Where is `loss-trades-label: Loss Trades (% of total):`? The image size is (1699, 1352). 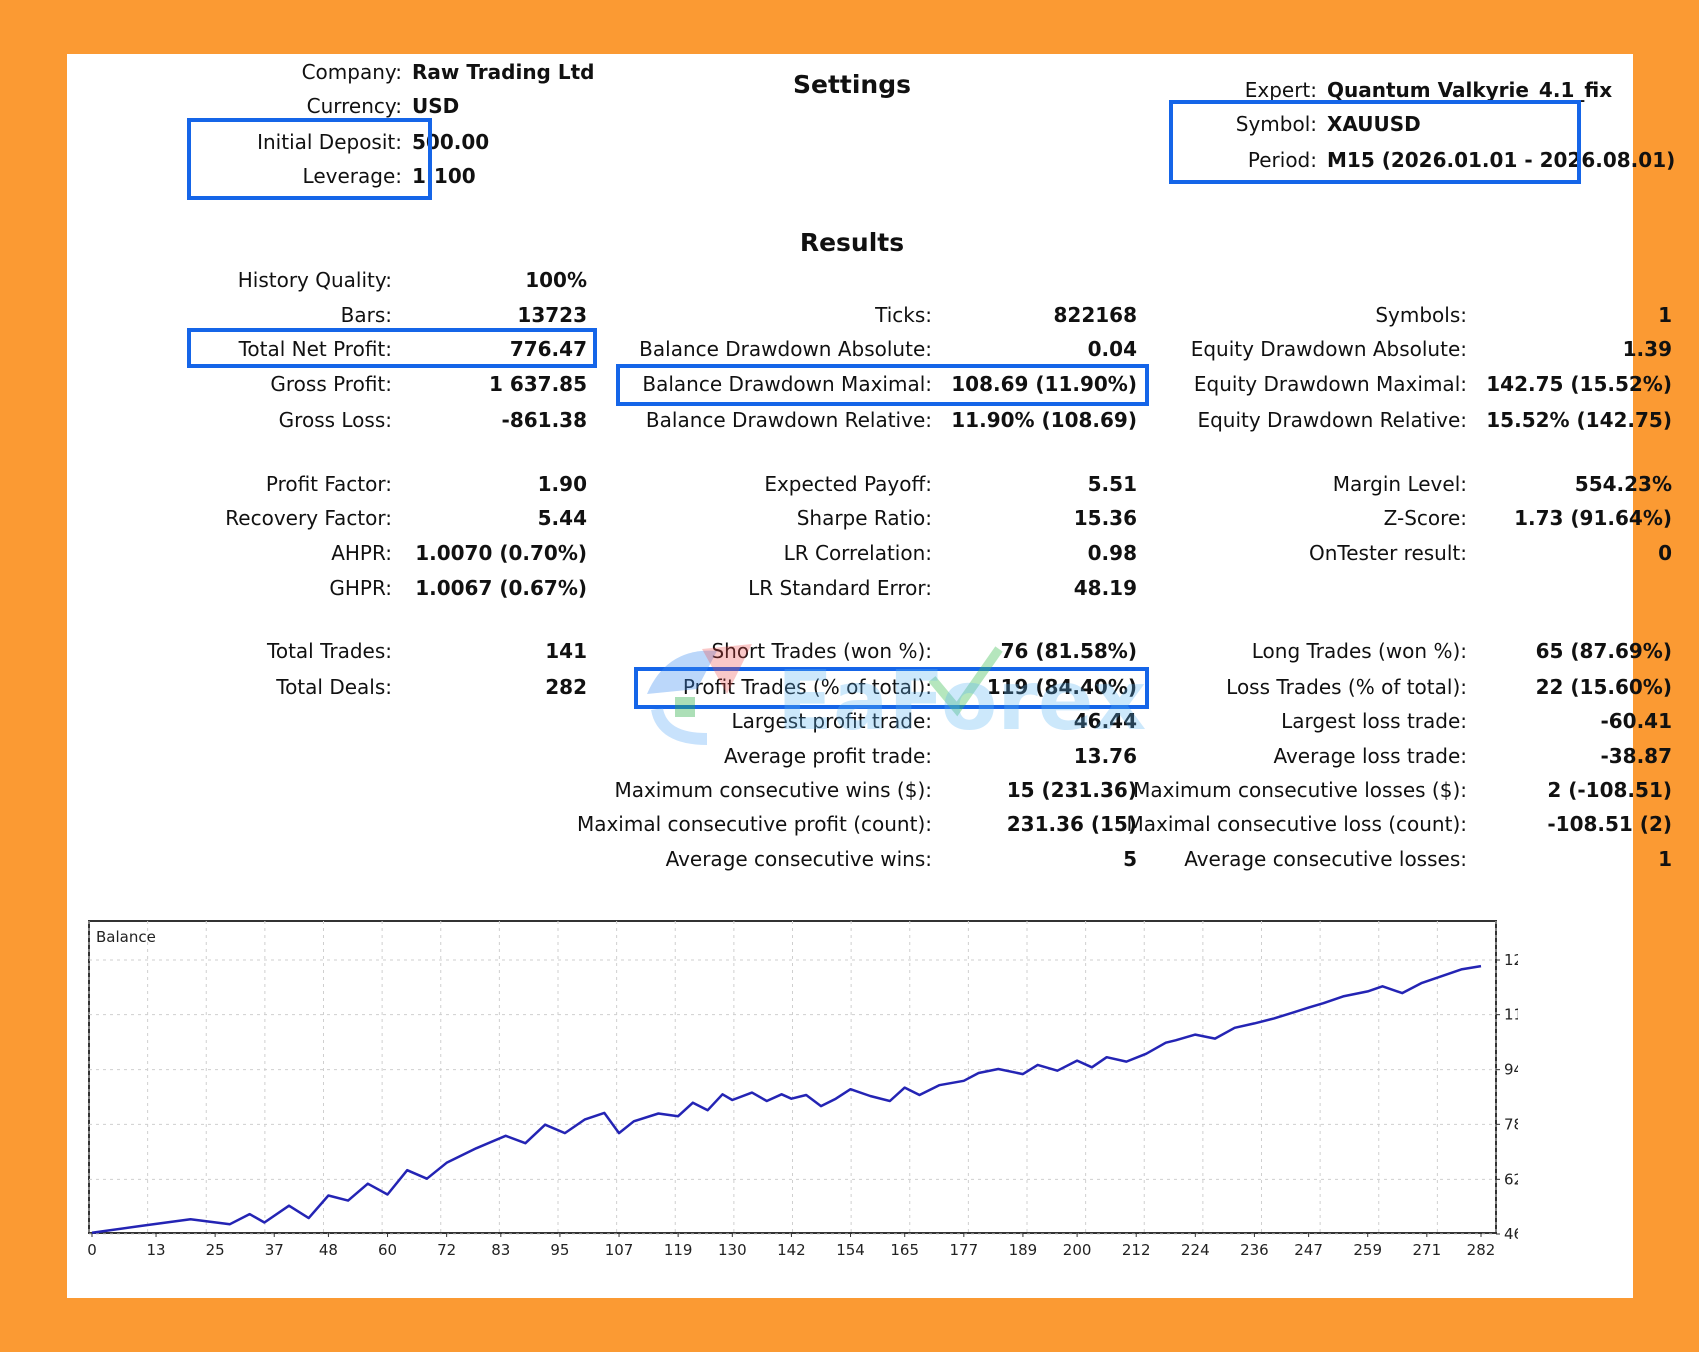
loss-trades-label: Loss Trades (% of total): is located at coordinates (1346, 687).